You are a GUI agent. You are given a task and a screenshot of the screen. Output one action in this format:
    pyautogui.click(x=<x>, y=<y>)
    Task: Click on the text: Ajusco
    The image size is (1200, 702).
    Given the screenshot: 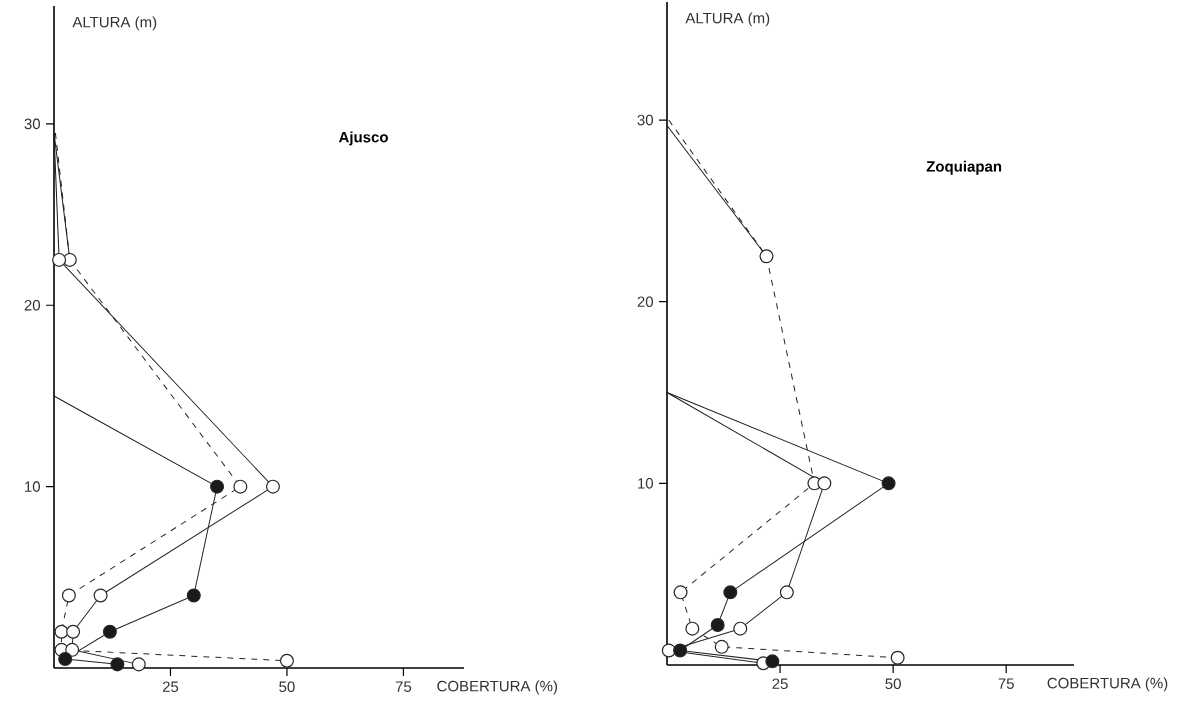 What is the action you would take?
    pyautogui.click(x=363, y=138)
    